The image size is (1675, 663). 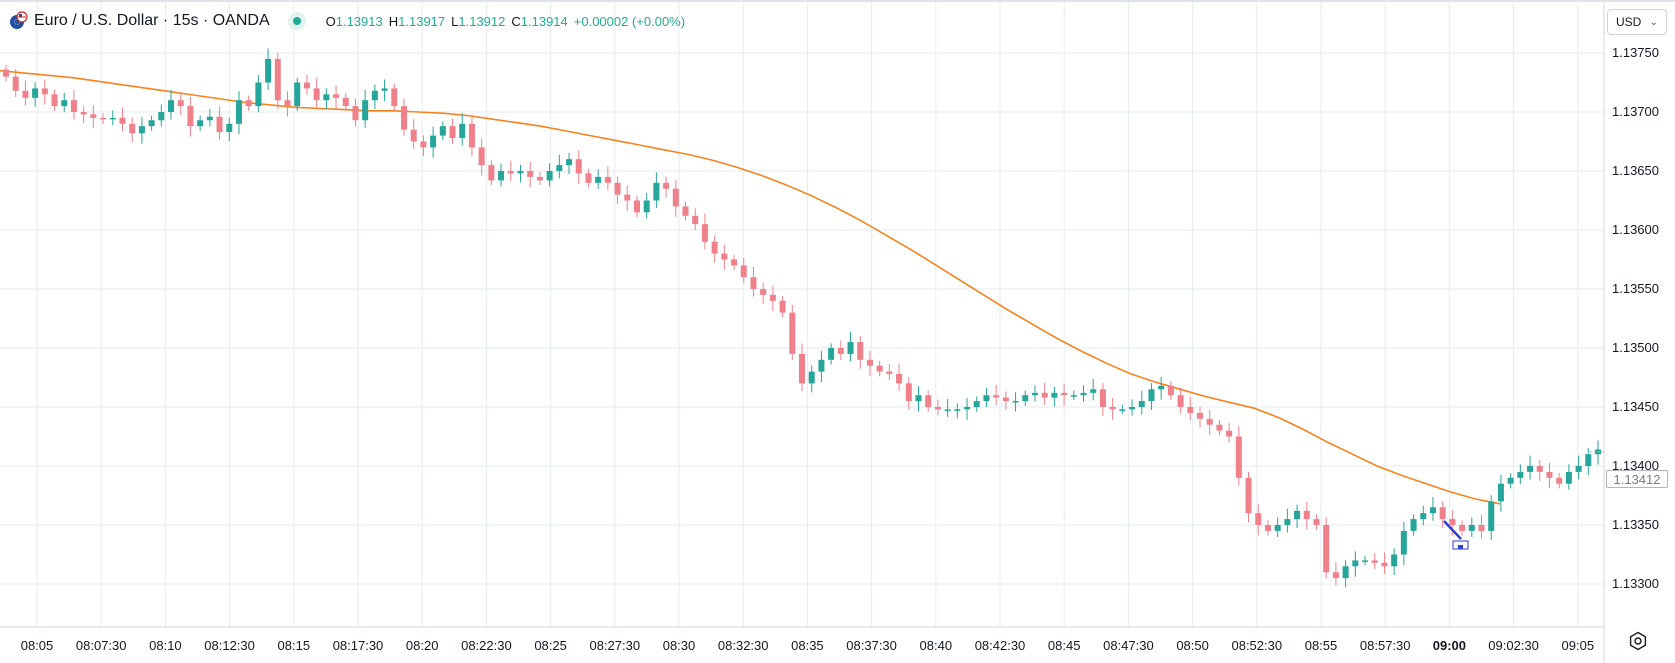 What do you see at coordinates (101, 645) in the screenshot?
I see `time-tick-label: 08:07:30` at bounding box center [101, 645].